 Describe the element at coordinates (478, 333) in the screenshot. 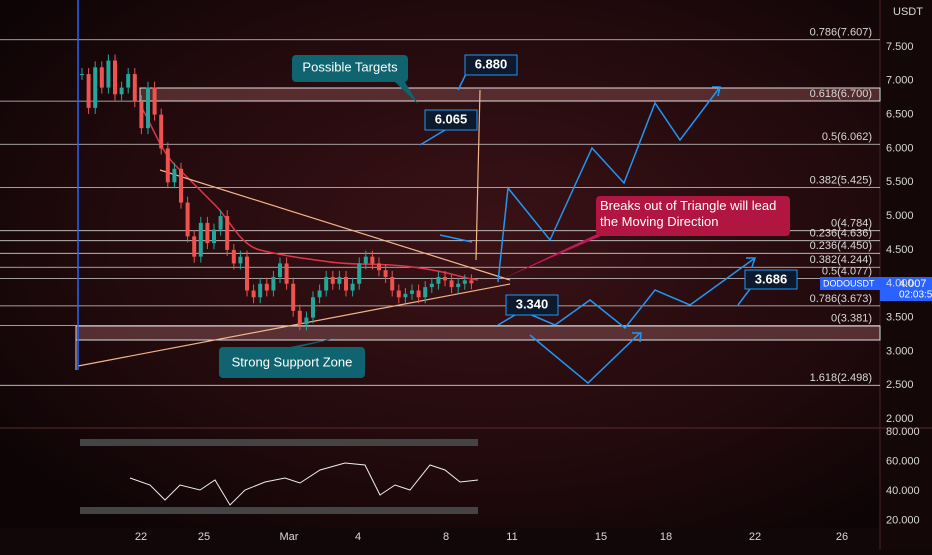

I see `support-zone` at that location.